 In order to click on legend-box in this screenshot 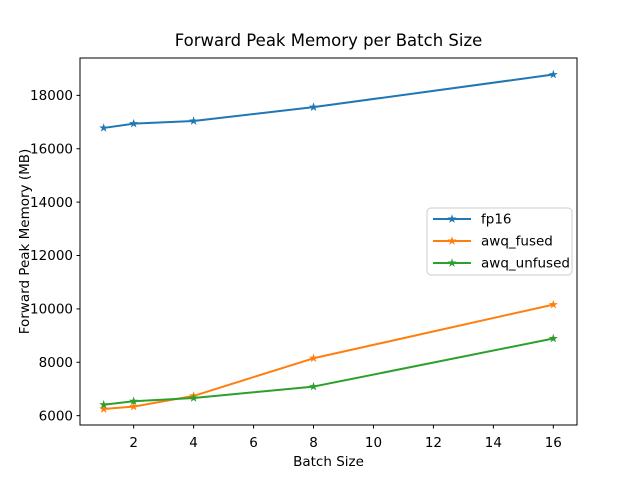, I will do `click(499, 241)`.